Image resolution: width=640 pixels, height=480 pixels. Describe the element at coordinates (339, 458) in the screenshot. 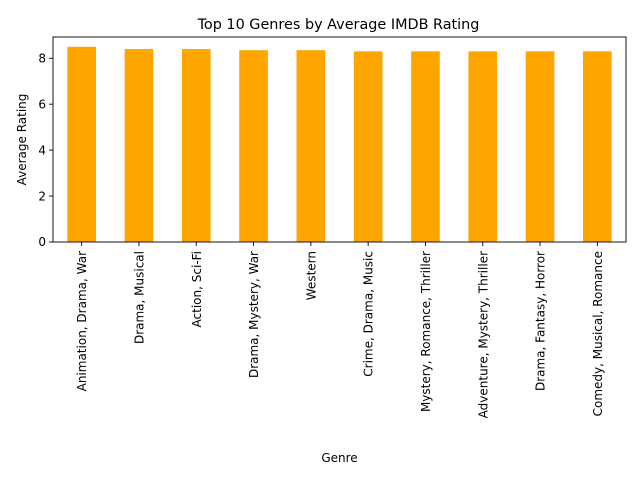

I see `x-axis-label: Genre` at that location.